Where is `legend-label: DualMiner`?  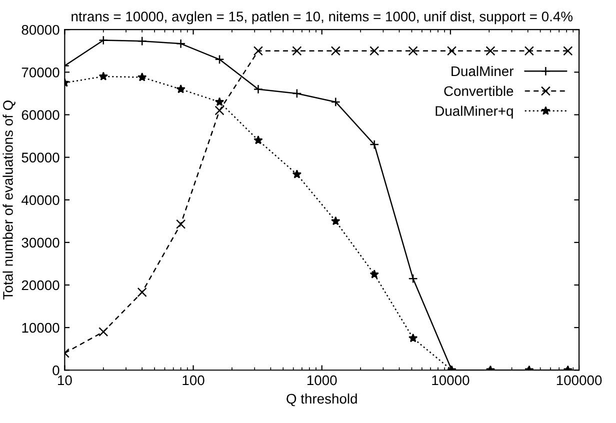
legend-label: DualMiner is located at coordinates (483, 71).